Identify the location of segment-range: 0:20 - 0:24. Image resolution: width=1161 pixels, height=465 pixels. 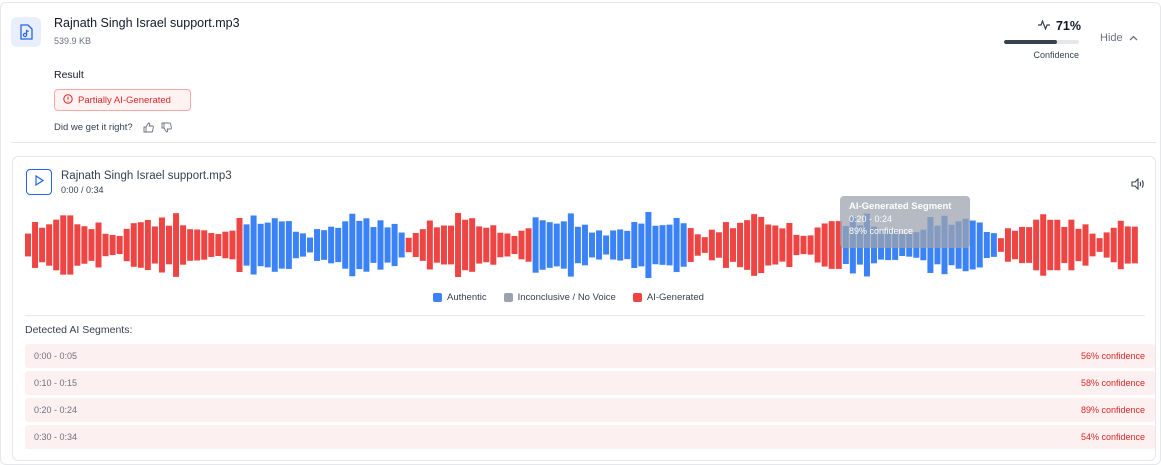
(56, 410).